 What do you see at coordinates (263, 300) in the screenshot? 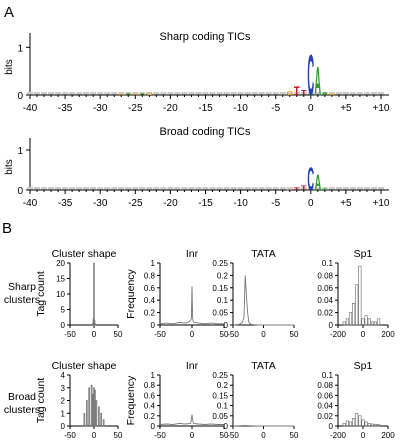
I see `mini-series-line` at bounding box center [263, 300].